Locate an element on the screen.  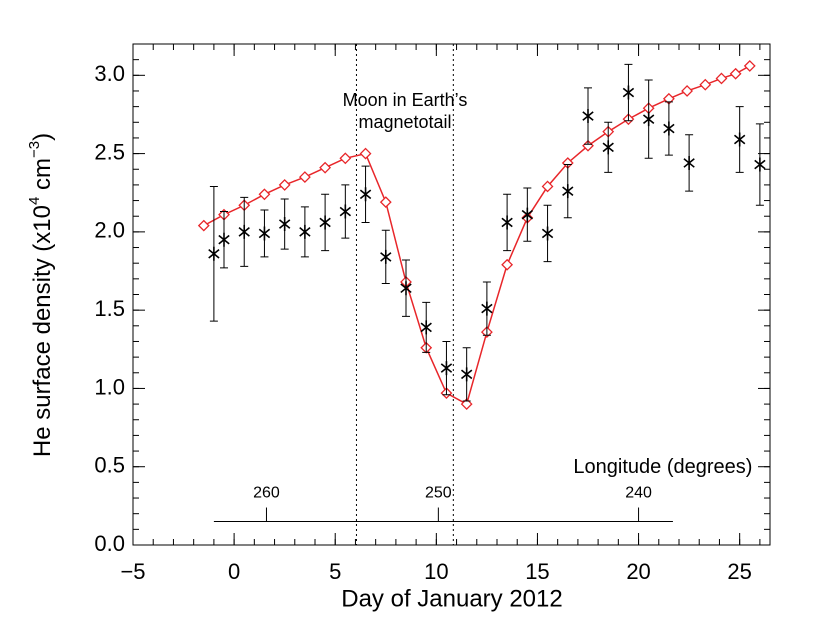
y-tick-label: 0.5 is located at coordinates (109, 465).